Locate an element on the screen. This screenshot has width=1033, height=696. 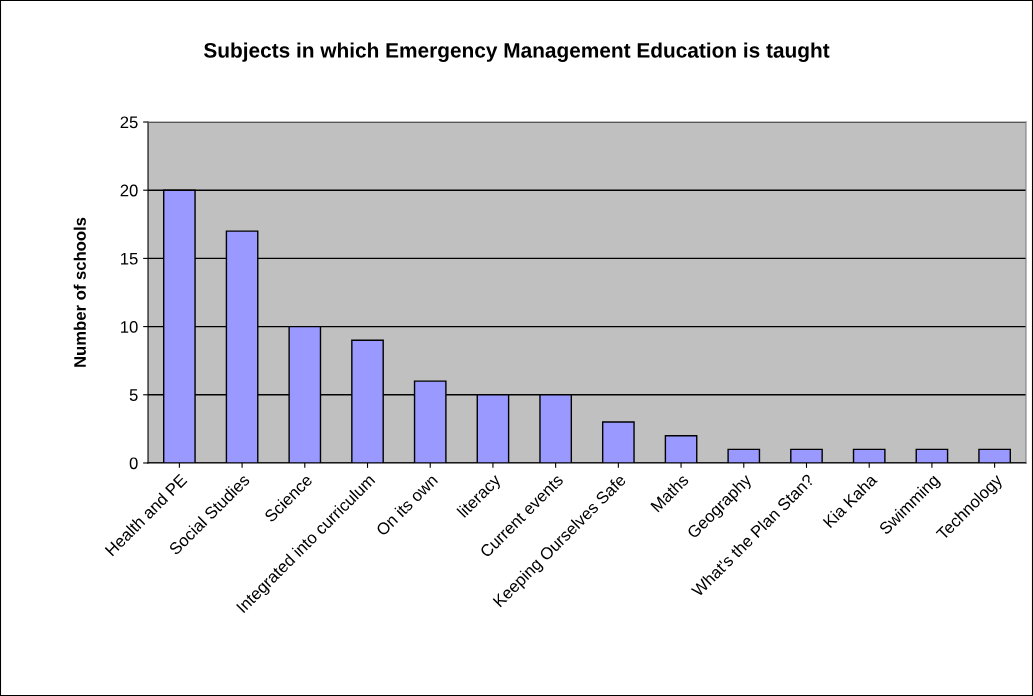
x-tick-label: On its own is located at coordinates (407, 505).